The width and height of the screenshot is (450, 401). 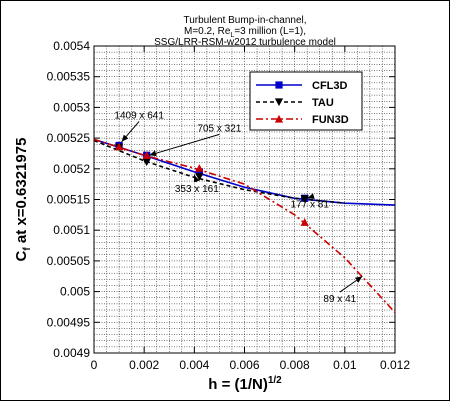 I want to click on y-tick-label: 0.00535, so click(x=69, y=77).